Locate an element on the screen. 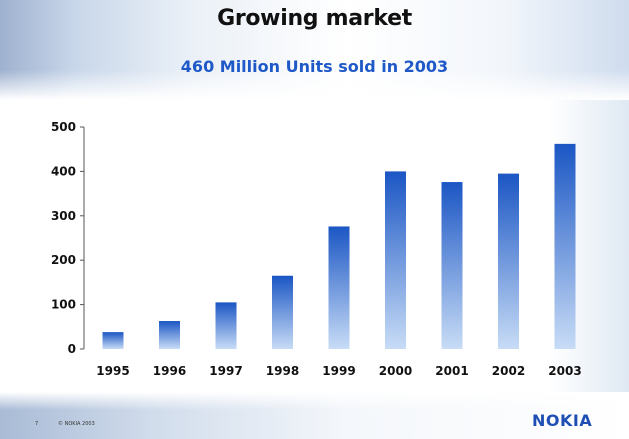 The image size is (629, 439). x-tick-label: 1995 is located at coordinates (112, 371).